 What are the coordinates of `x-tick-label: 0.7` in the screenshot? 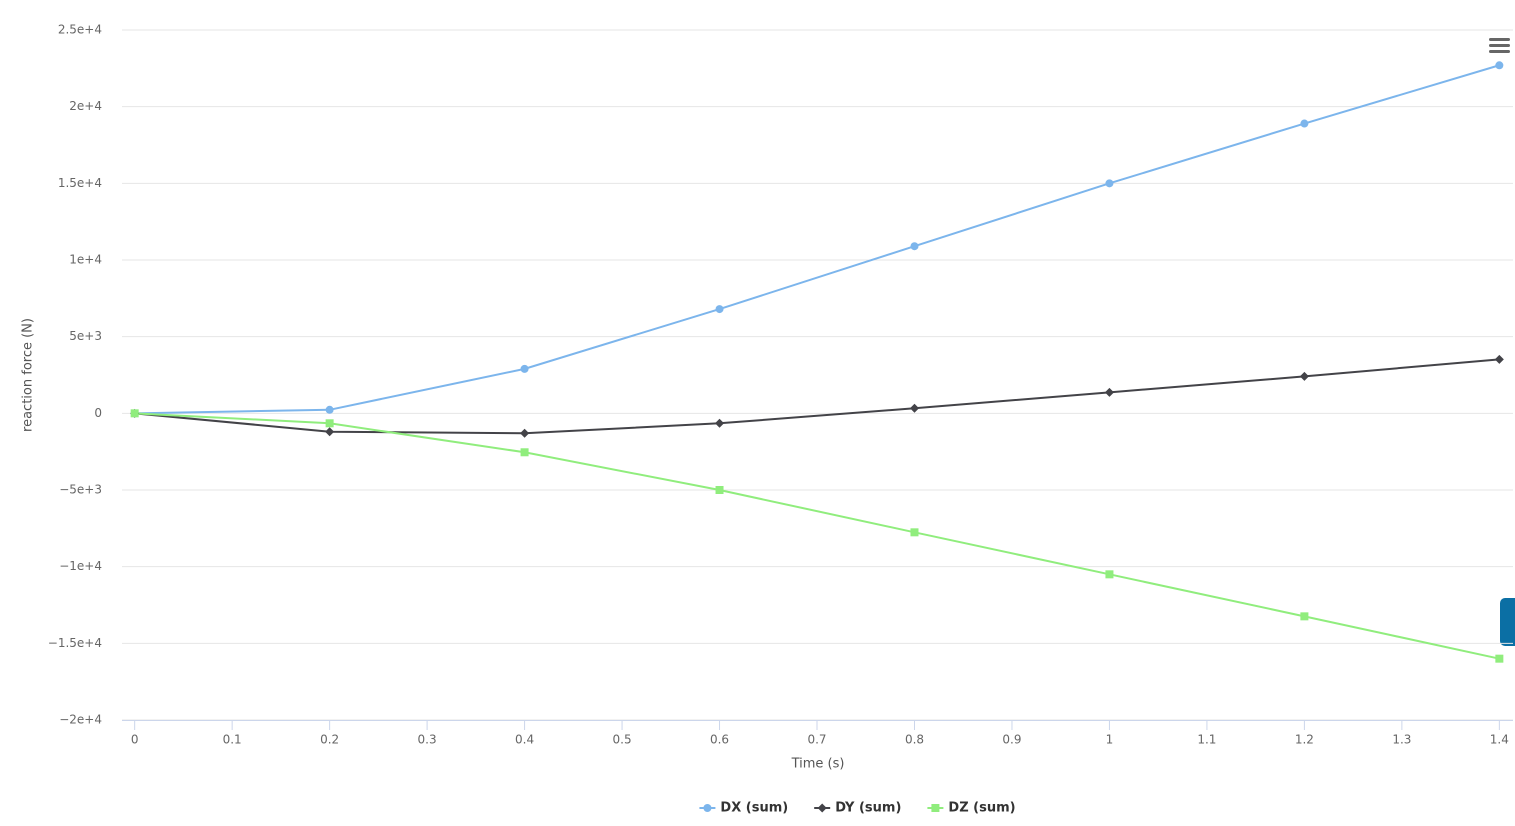 It's located at (816, 740).